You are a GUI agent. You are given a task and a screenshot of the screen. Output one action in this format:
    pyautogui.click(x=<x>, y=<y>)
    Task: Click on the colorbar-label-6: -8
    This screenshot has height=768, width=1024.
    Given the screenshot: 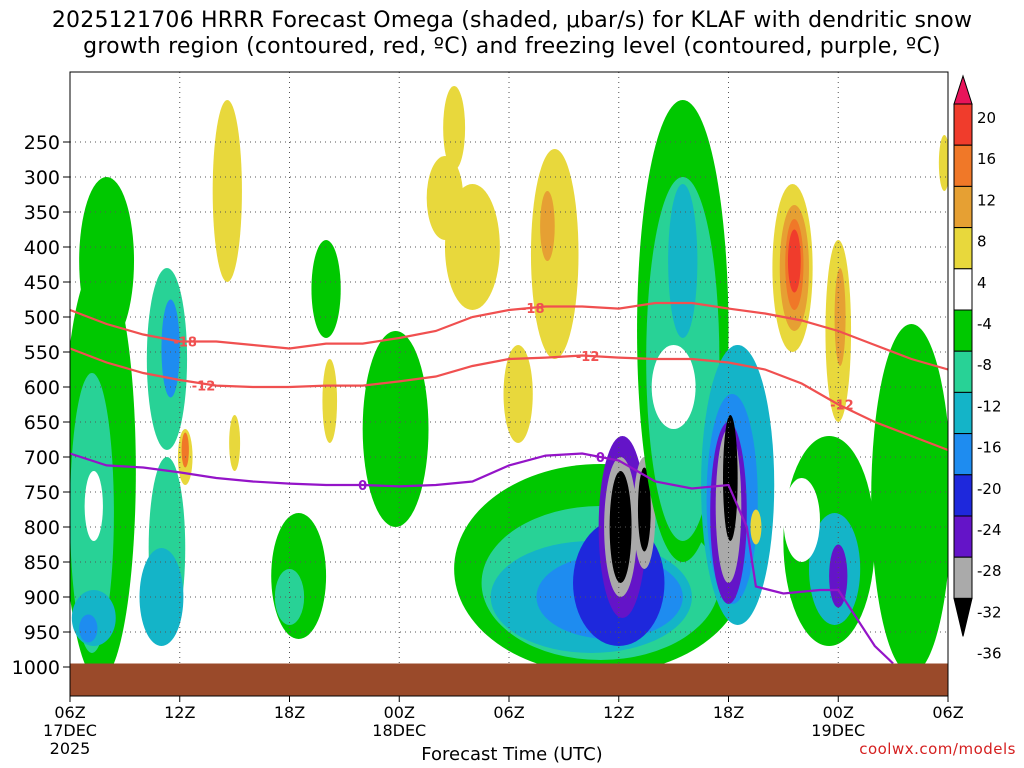 What is the action you would take?
    pyautogui.click(x=984, y=365)
    